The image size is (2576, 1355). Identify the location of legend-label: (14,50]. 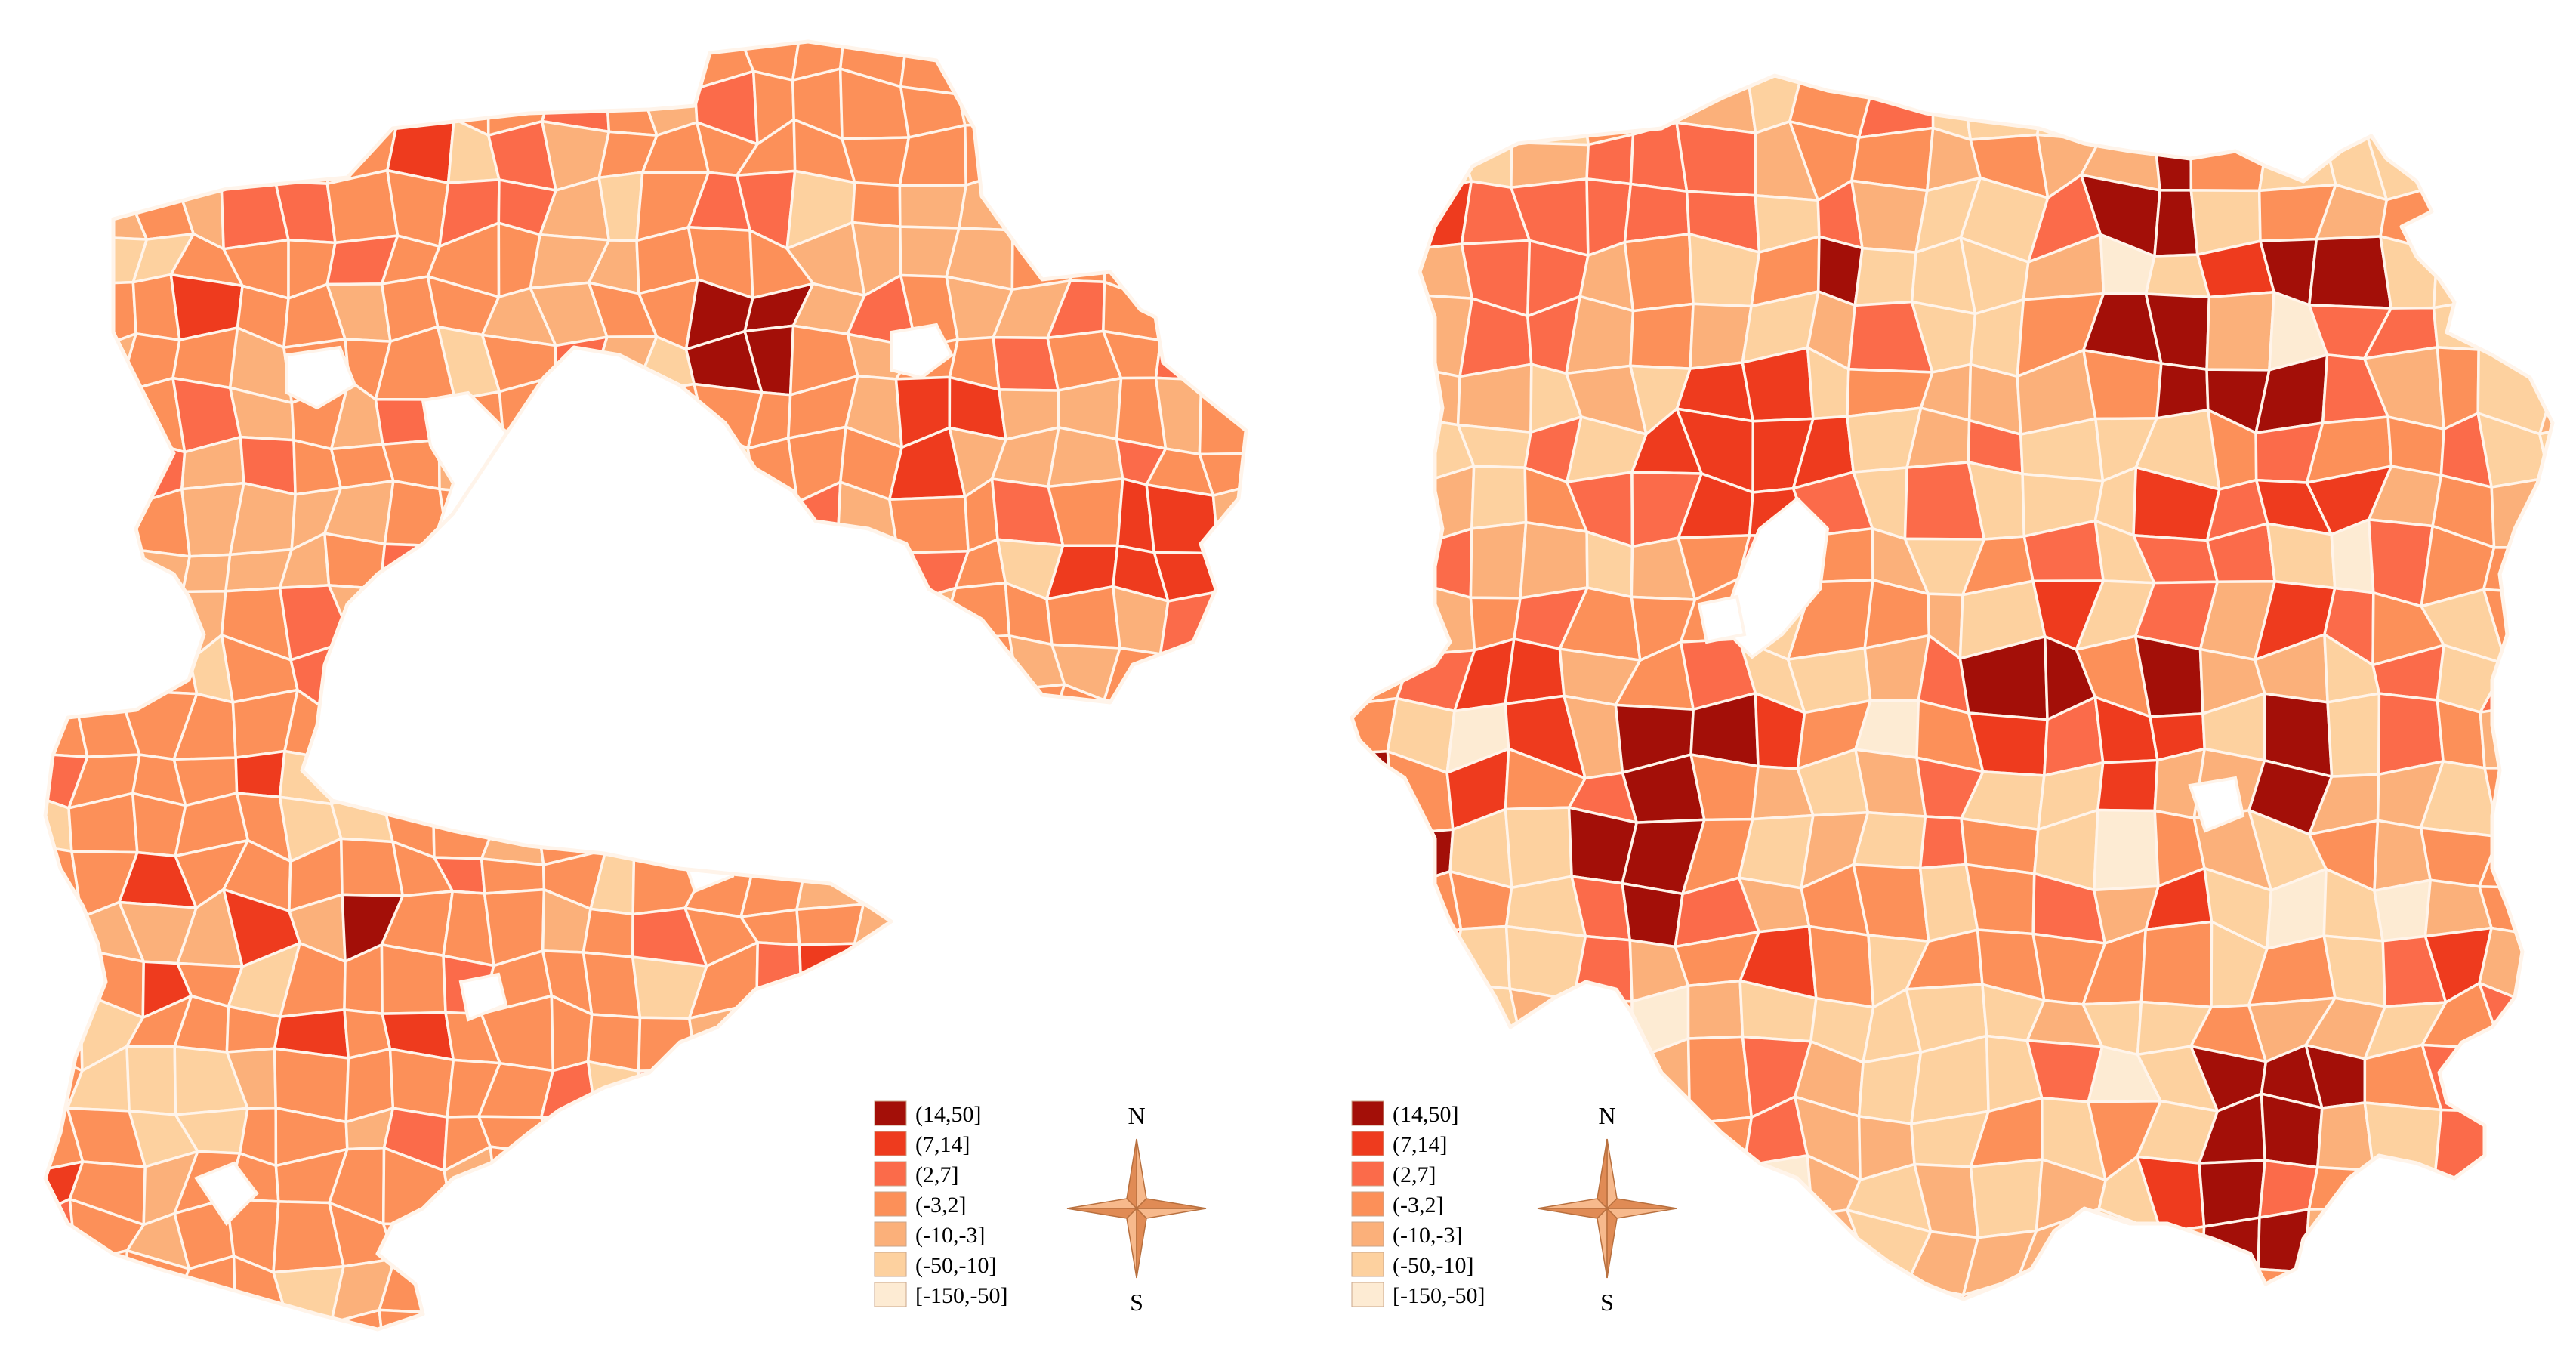
(1425, 1114).